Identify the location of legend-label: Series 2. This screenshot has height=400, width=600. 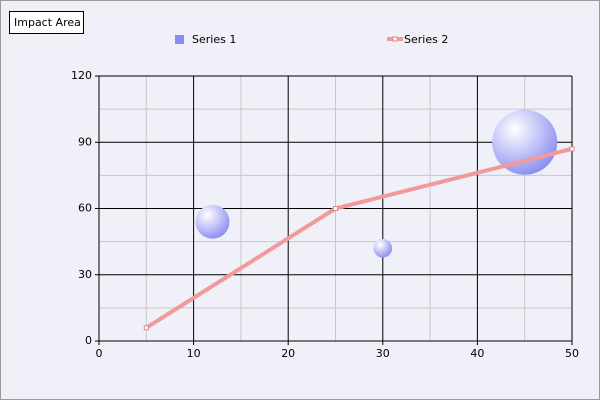
(426, 39).